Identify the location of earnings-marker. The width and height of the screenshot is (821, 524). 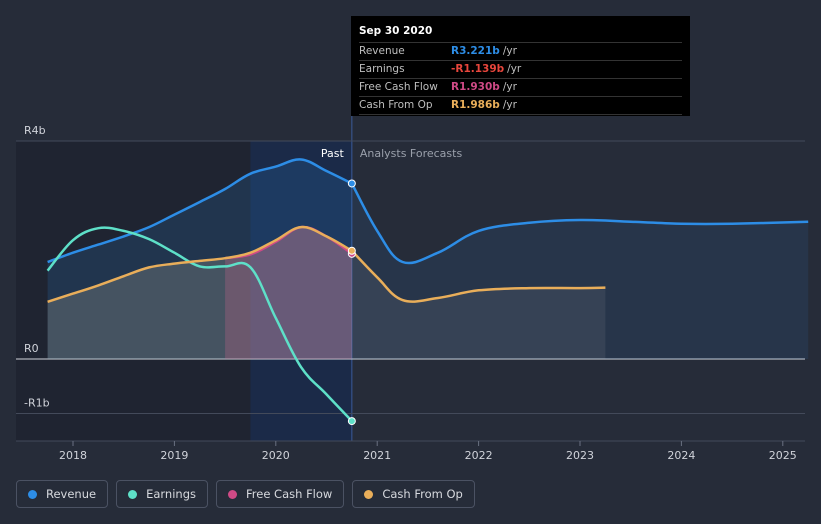
(351, 421).